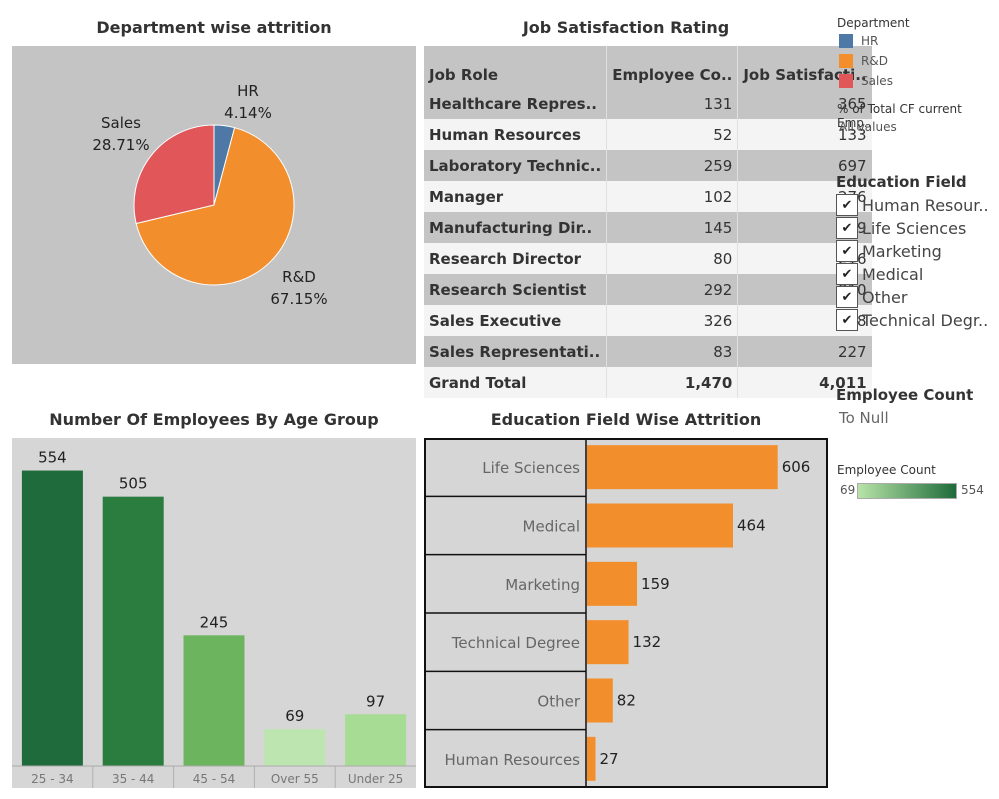 Image resolution: width=999 pixels, height=799 pixels. What do you see at coordinates (52, 779) in the screenshot?
I see `age-axis-tick-label: 25 - 34` at bounding box center [52, 779].